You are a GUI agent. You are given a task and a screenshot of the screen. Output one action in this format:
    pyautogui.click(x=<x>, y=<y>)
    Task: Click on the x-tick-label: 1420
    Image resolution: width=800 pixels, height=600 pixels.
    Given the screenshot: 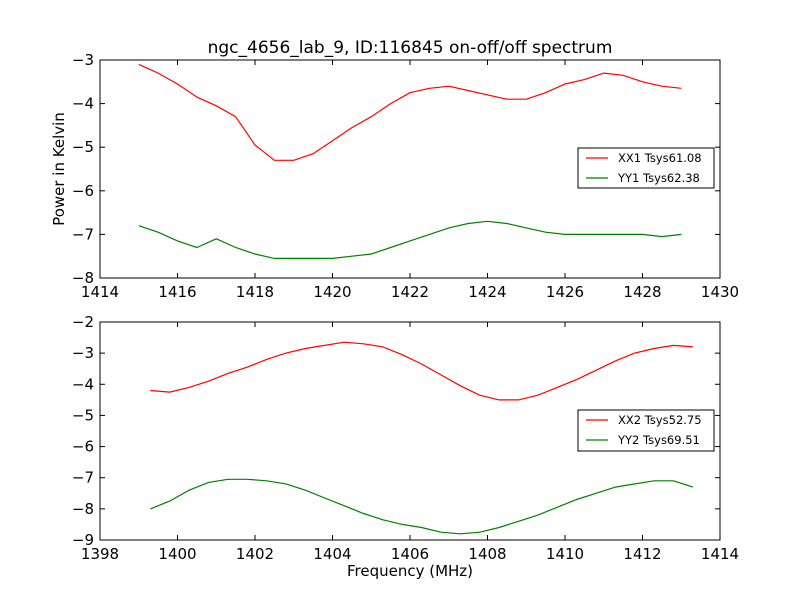 What is the action you would take?
    pyautogui.click(x=332, y=292)
    